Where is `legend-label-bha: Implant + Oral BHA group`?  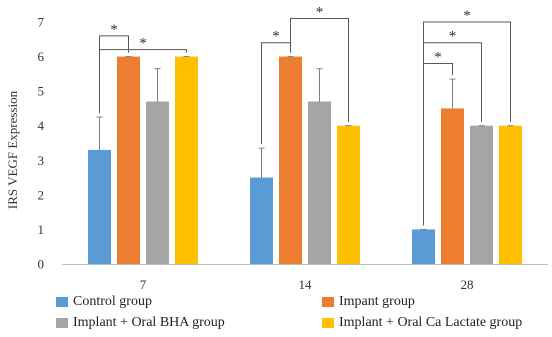
legend-label-bha: Implant + Oral BHA group is located at coordinates (149, 322).